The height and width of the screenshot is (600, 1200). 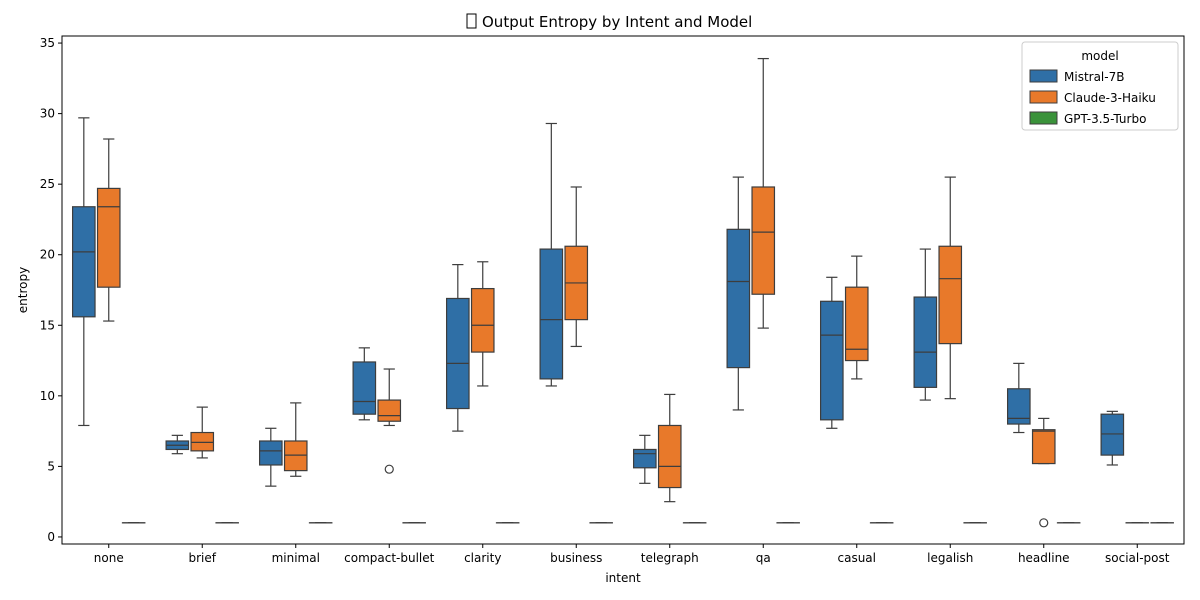 What do you see at coordinates (1137, 558) in the screenshot?
I see `x-tick-label: social-post` at bounding box center [1137, 558].